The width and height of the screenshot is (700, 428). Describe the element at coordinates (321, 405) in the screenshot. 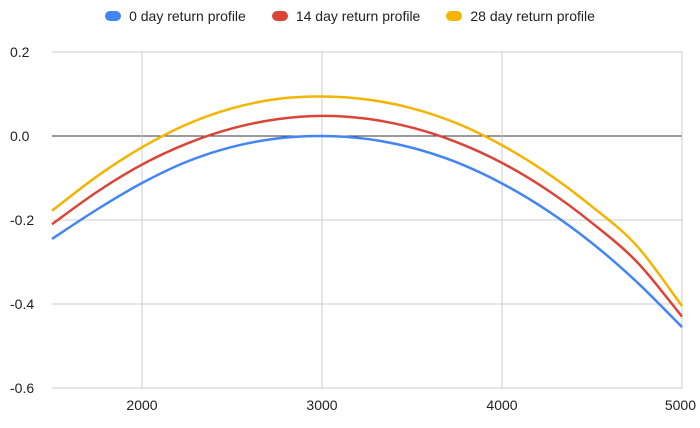

I see `x-tick-label: 3000` at that location.